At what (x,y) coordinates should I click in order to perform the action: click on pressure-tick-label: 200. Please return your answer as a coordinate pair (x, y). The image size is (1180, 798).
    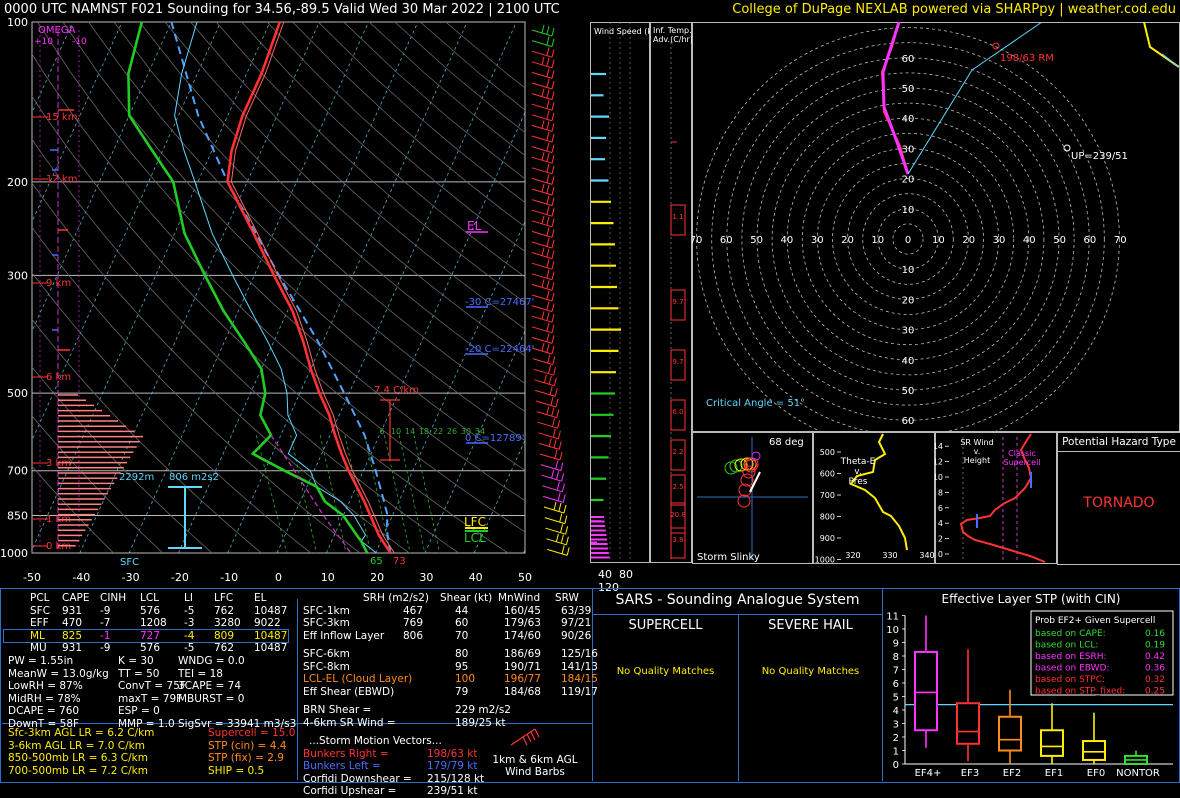
    Looking at the image, I should click on (17, 182).